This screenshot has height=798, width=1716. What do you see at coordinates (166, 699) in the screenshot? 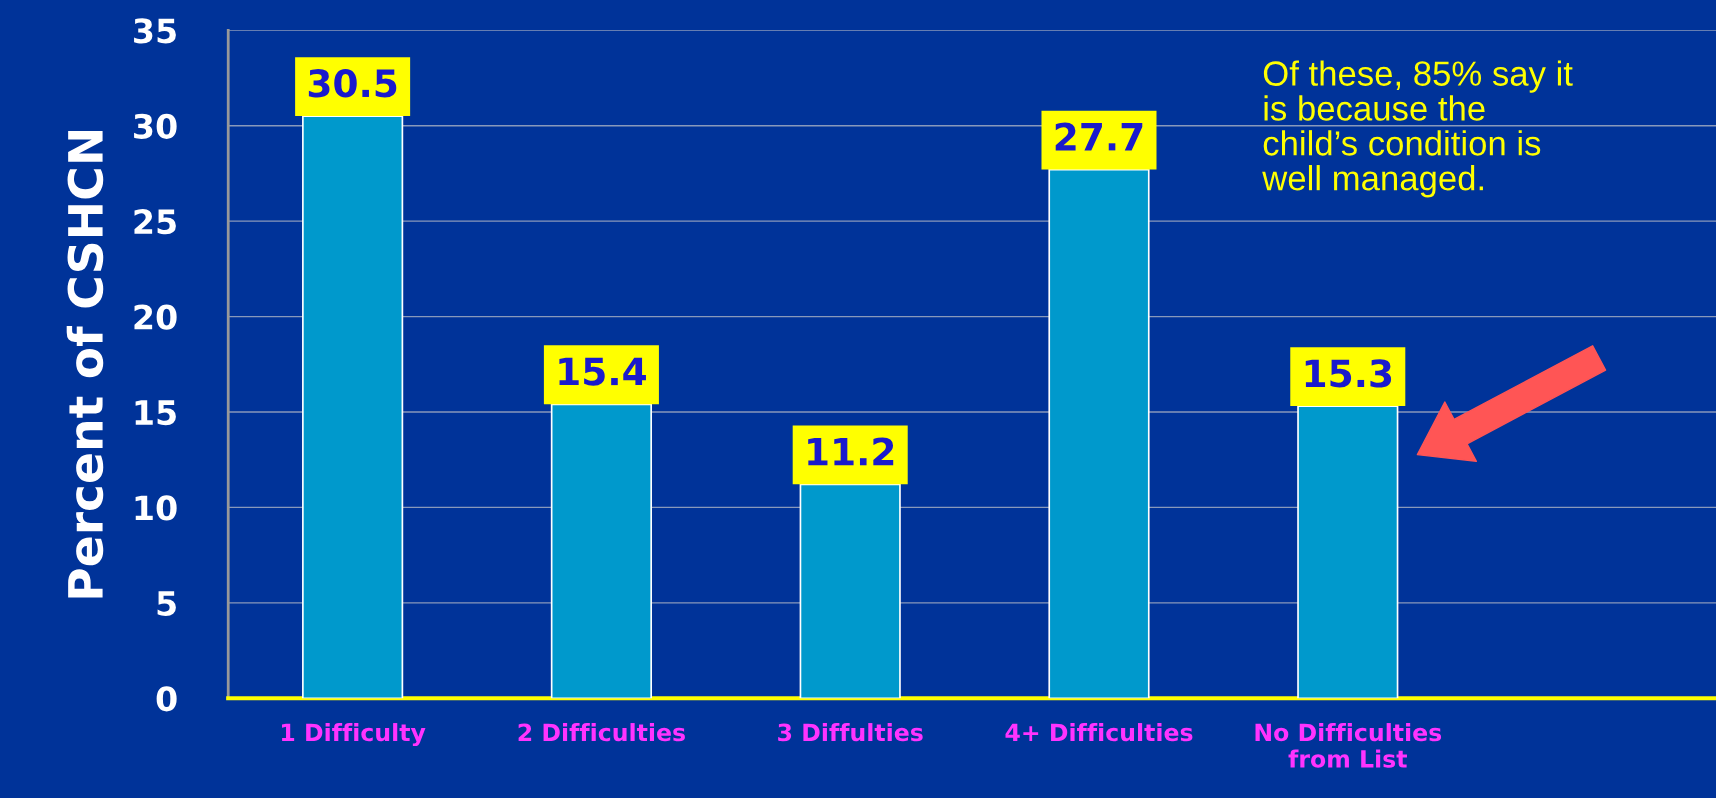
I see `y-tick-label: 0` at bounding box center [166, 699].